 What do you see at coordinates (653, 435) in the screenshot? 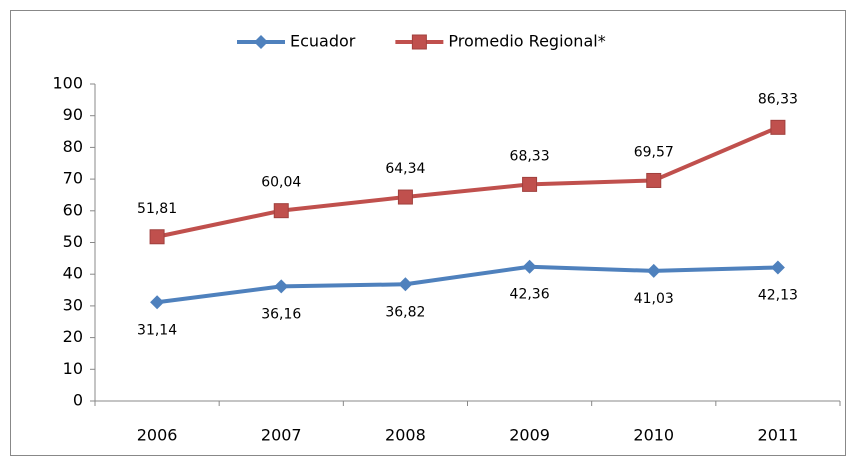
I see `x-tick-label: 2010` at bounding box center [653, 435].